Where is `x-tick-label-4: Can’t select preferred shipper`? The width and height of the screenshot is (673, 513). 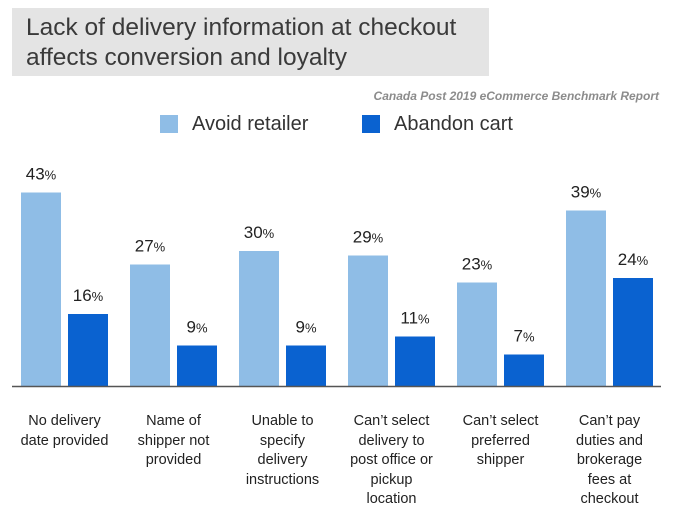 x-tick-label-4: Can’t select preferred shipper is located at coordinates (501, 441).